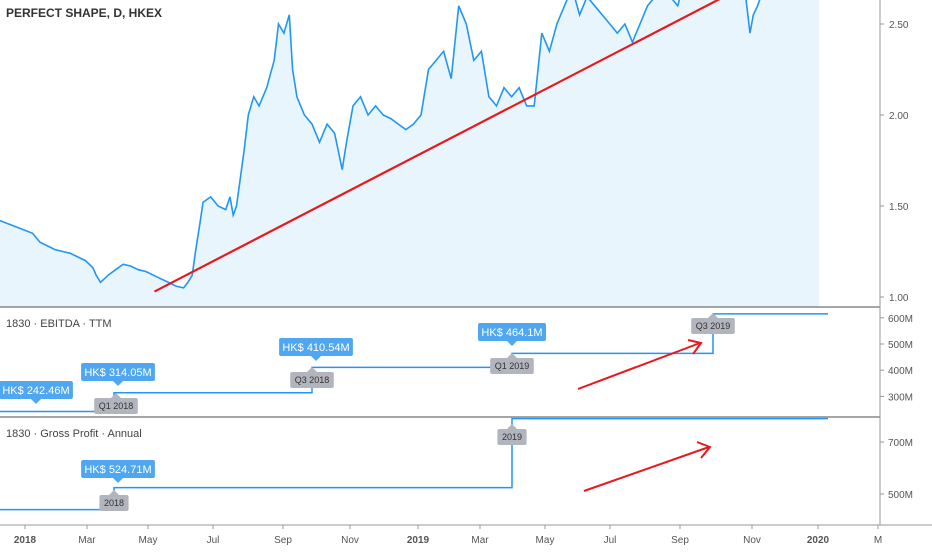 The width and height of the screenshot is (932, 555). I want to click on price-tick-label: 1.00, so click(899, 298).